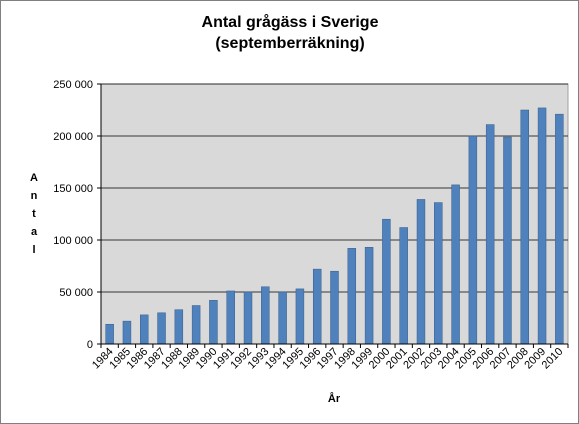 The height and width of the screenshot is (424, 579). I want to click on bar-1989, so click(196, 325).